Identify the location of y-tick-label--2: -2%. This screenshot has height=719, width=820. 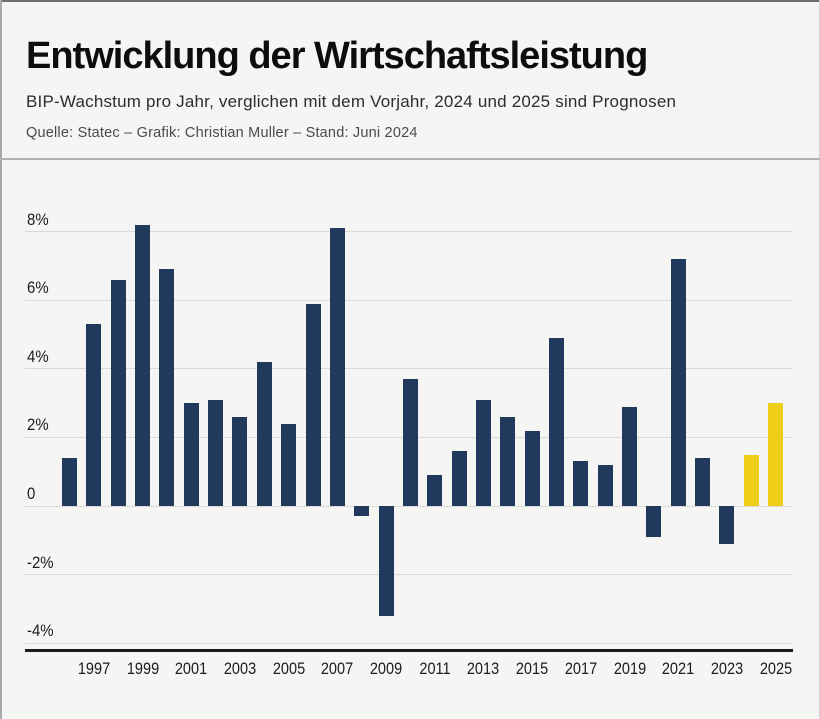
(40, 562).